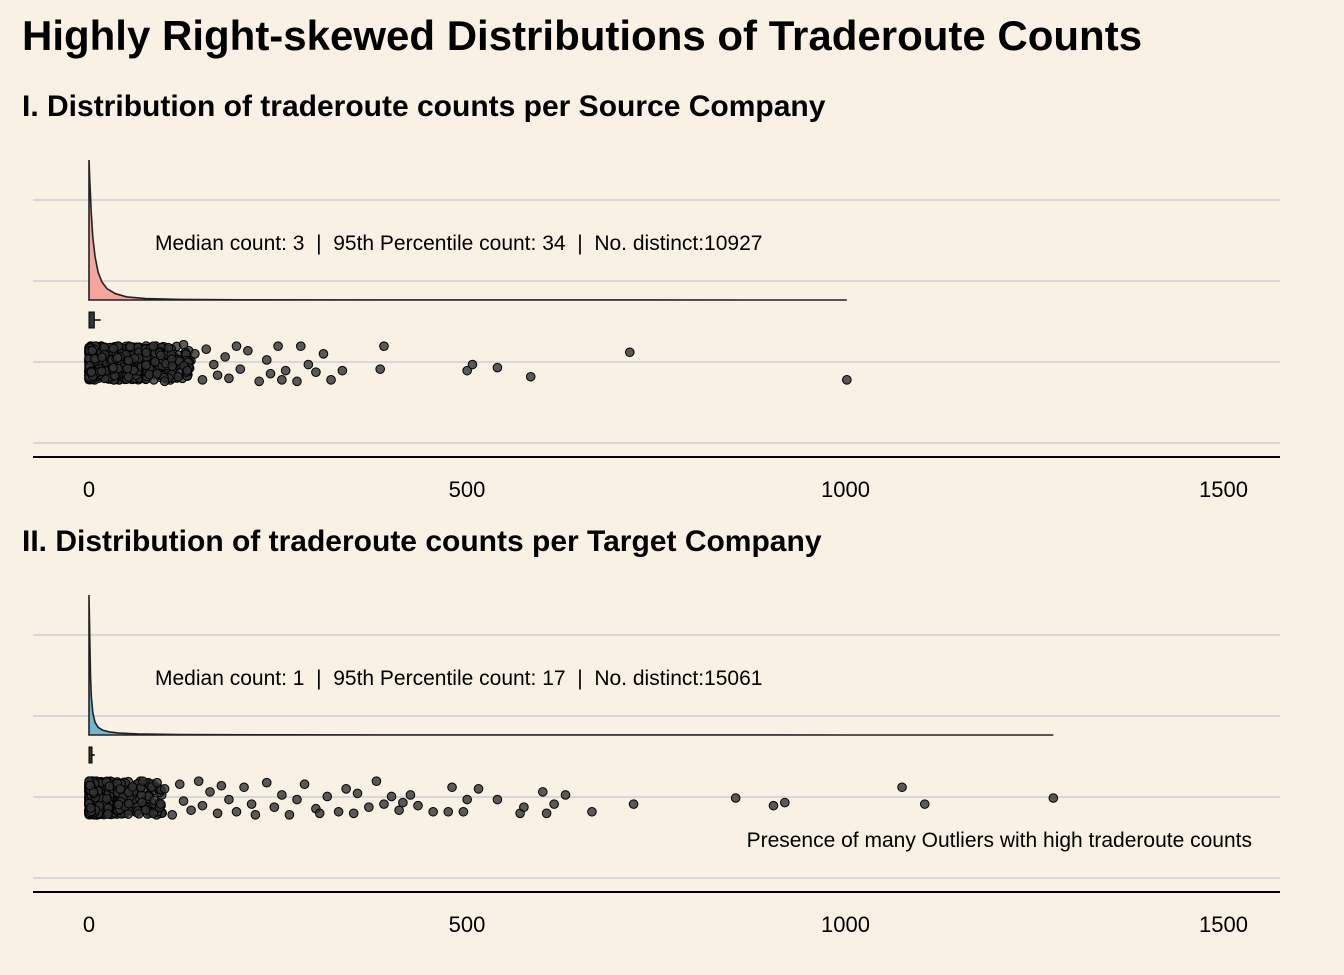  What do you see at coordinates (91, 755) in the screenshot?
I see `boxplot-layer` at bounding box center [91, 755].